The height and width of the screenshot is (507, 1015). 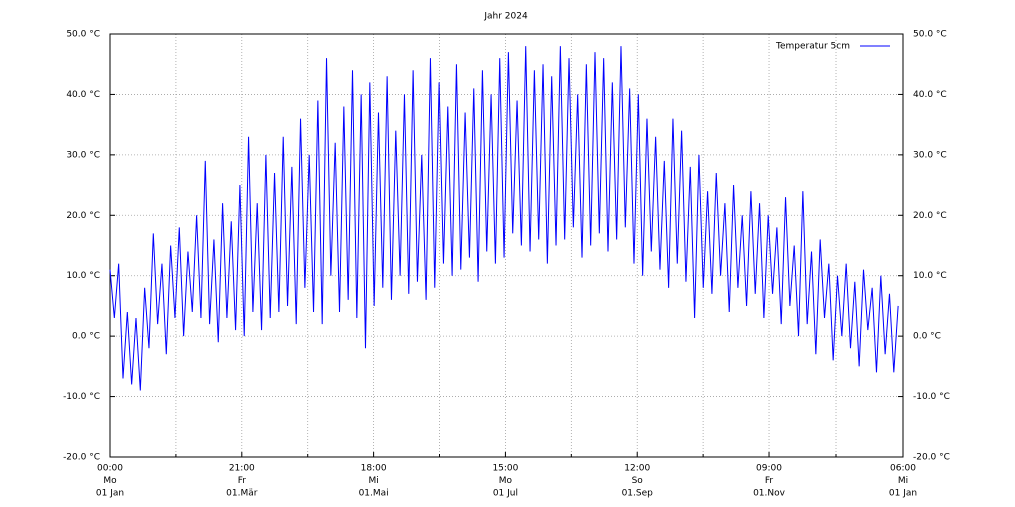 What do you see at coordinates (374, 494) in the screenshot?
I see `x-tick-label: 01.Mai` at bounding box center [374, 494].